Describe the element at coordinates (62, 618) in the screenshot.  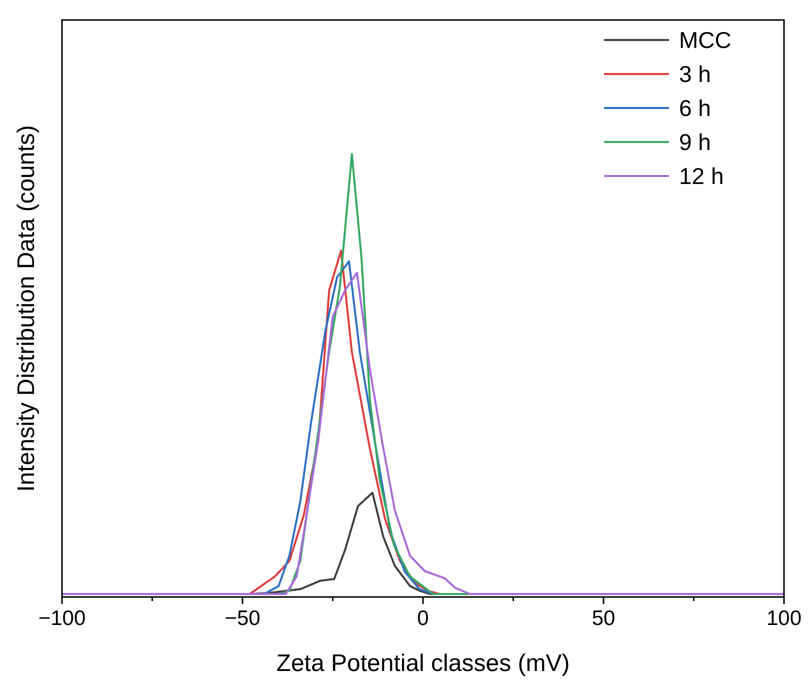
I see `x-tick-label: −100` at that location.